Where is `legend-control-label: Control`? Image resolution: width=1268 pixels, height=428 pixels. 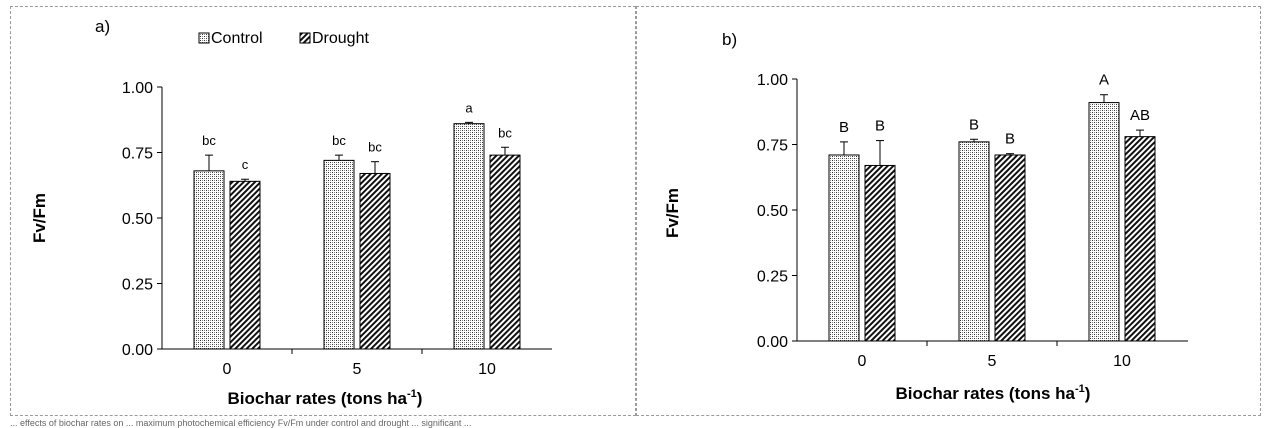
legend-control-label: Control is located at coordinates (237, 38).